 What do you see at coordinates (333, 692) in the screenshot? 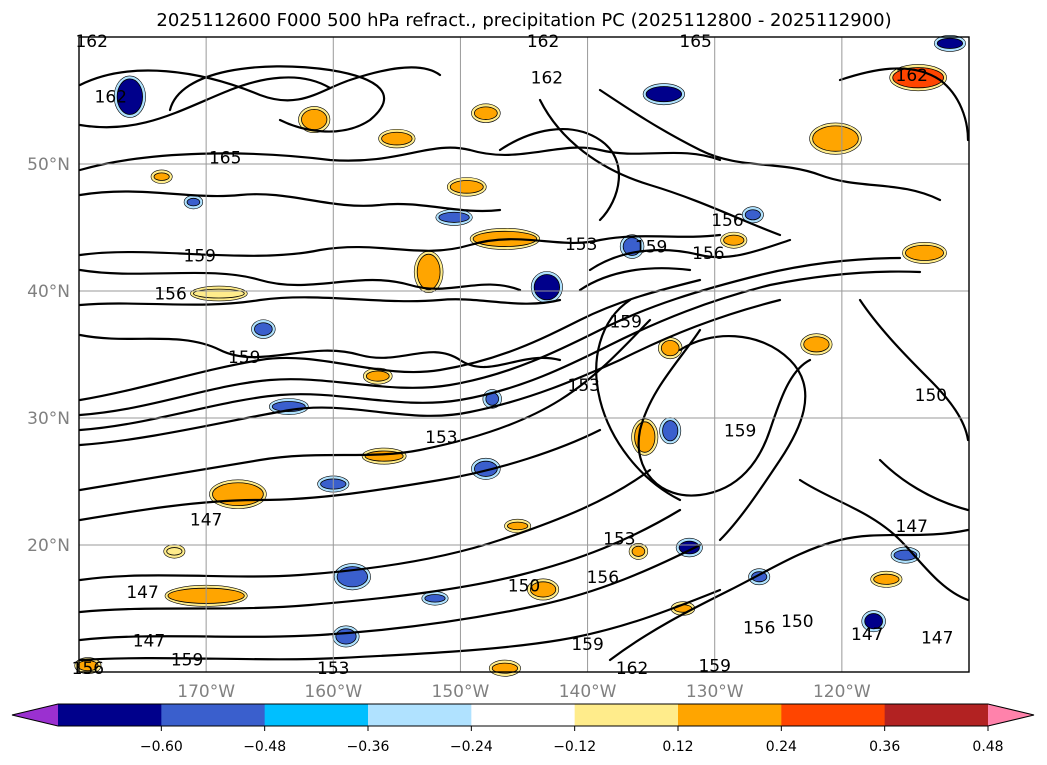
I see `x-tick-label: 160°W` at bounding box center [333, 692].